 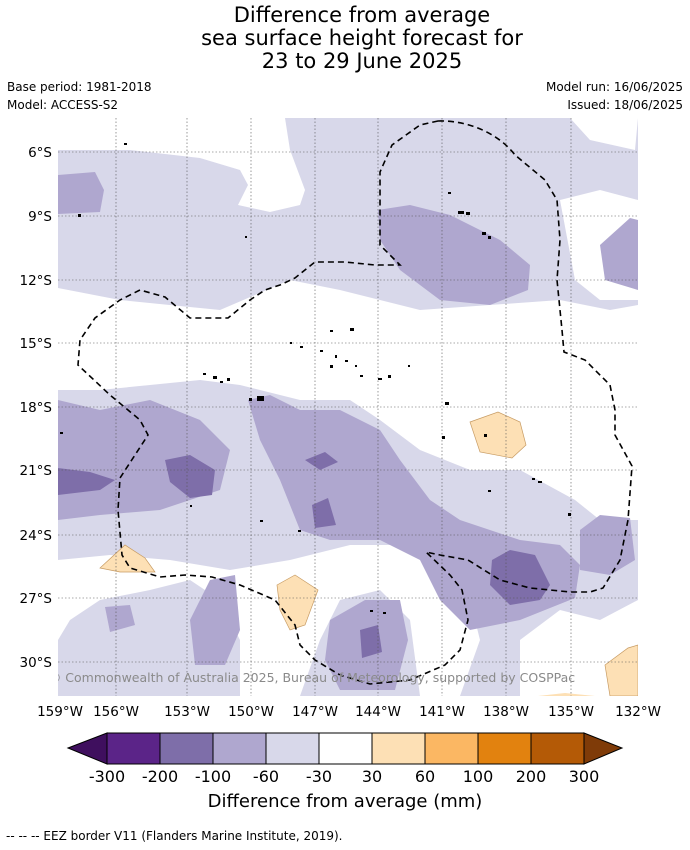 What do you see at coordinates (60, 712) in the screenshot?
I see `lon-label: 159°W` at bounding box center [60, 712].